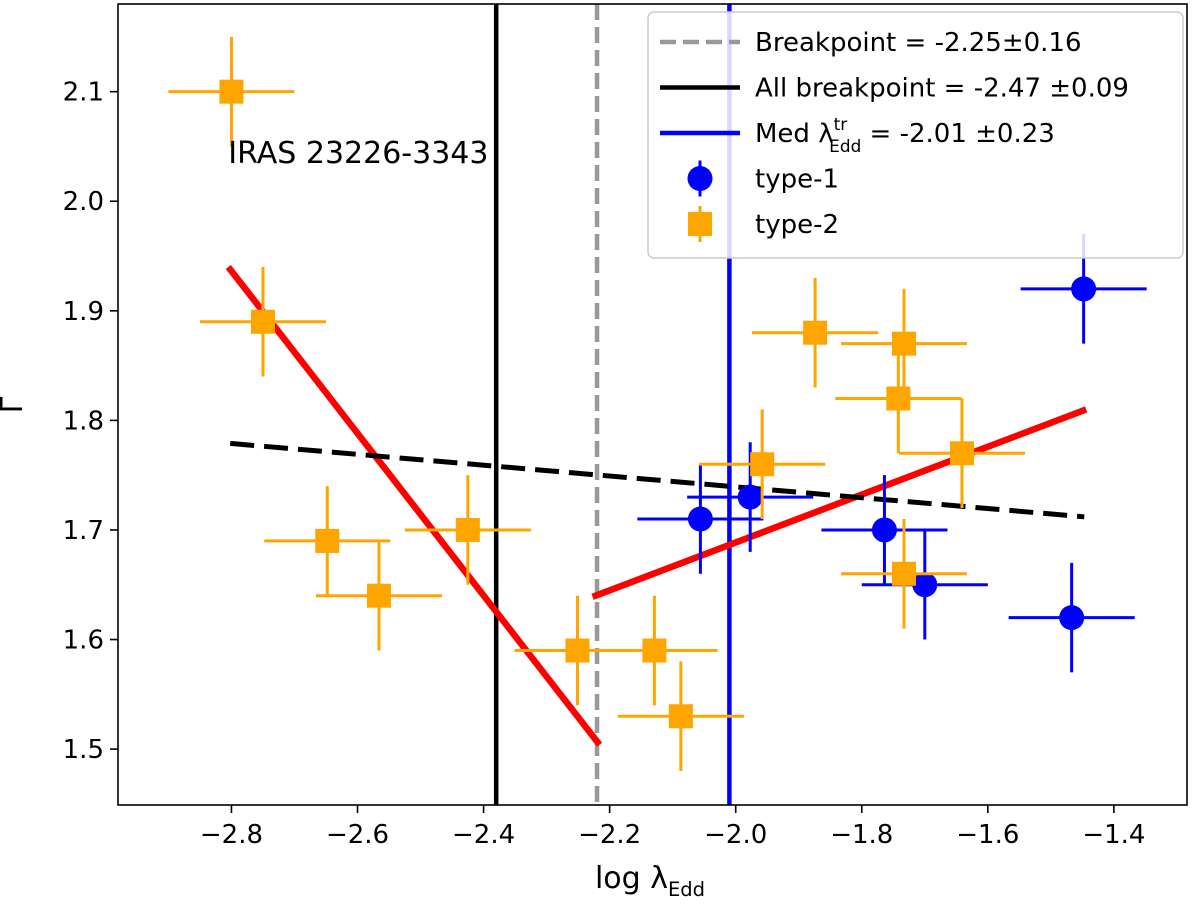  I want to click on y-tick-label: 1.5, so click(83, 750).